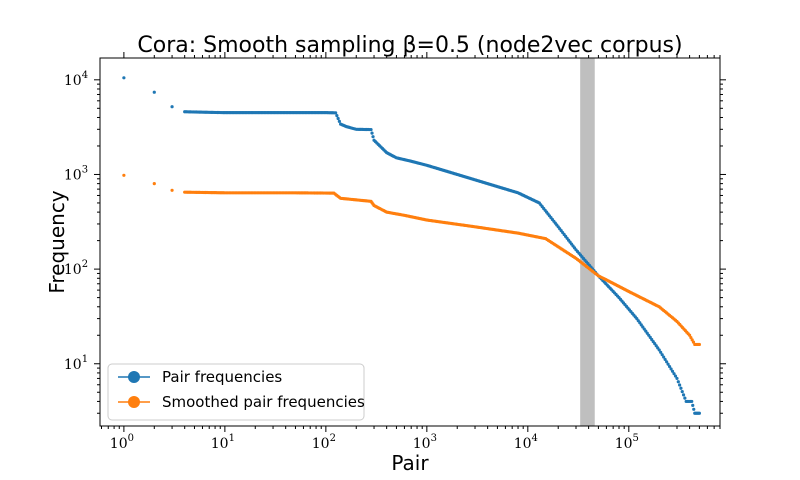 The image size is (800, 480). I want to click on shaded-band, so click(587, 242).